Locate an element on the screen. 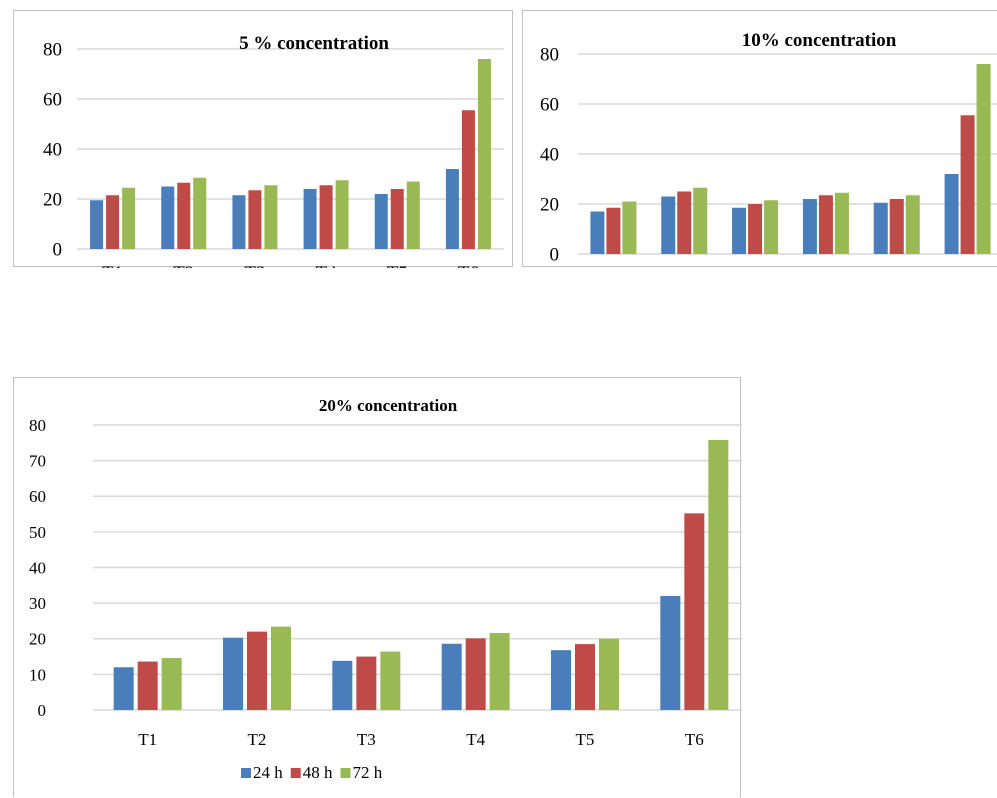  x-category-label: T3 is located at coordinates (366, 739).